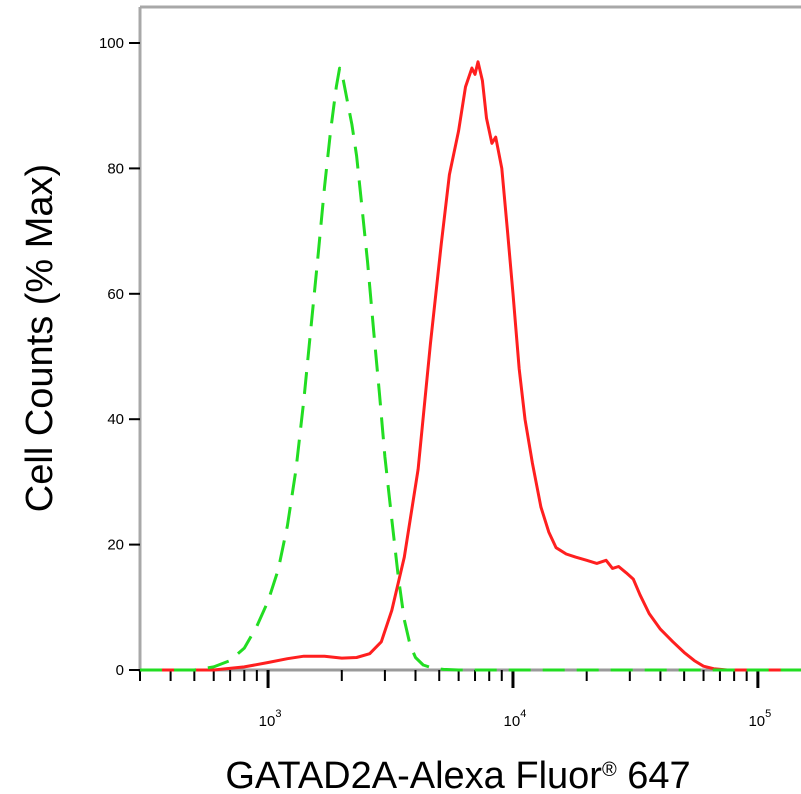 The image size is (801, 794). I want to click on x-axis-title-registered-mark: ®, so click(609, 770).